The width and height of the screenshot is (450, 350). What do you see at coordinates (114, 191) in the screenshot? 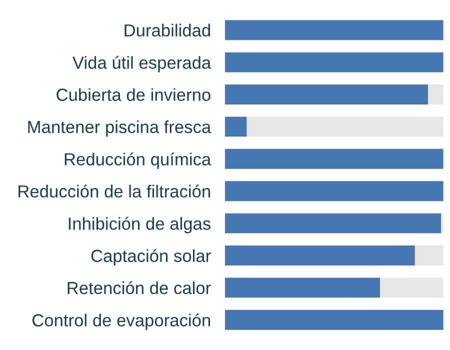
I see `y-tick-label: Reducción de la filtración` at bounding box center [114, 191].